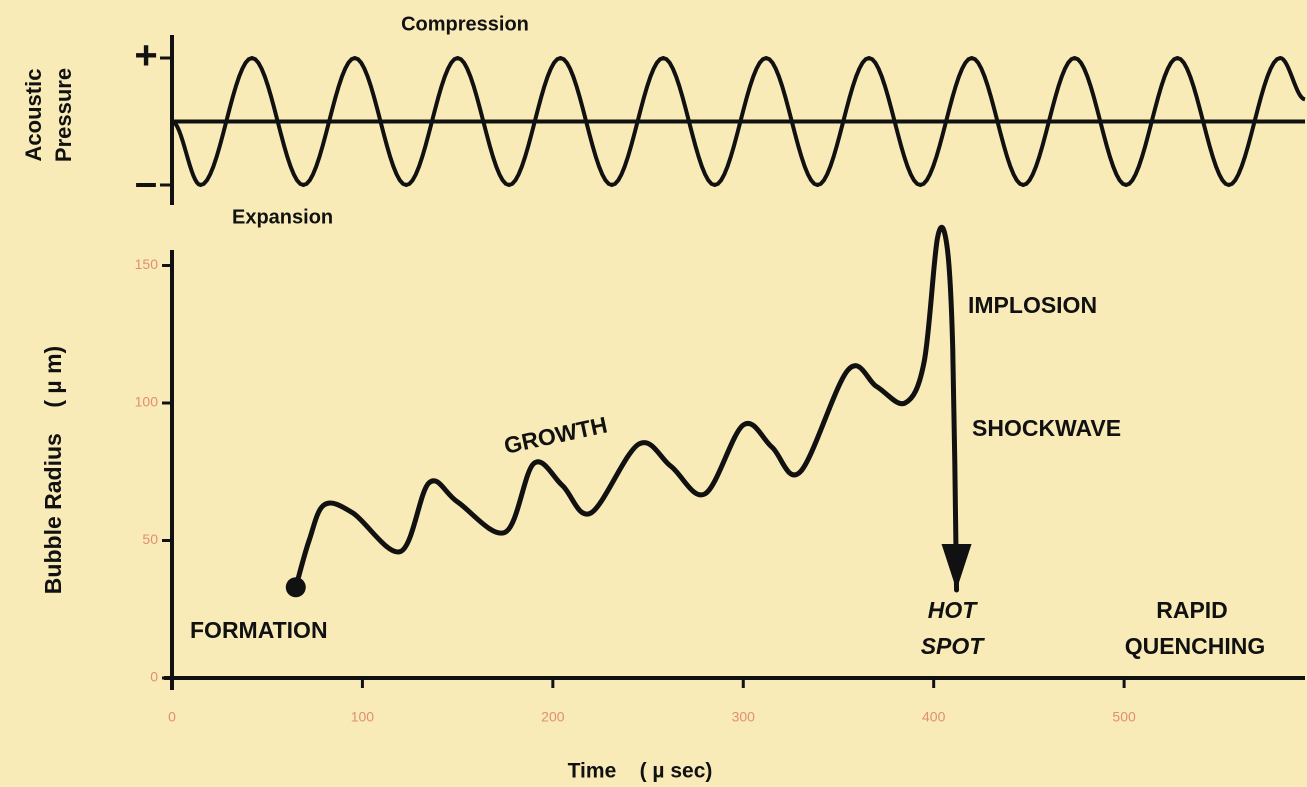 This screenshot has width=1307, height=787. What do you see at coordinates (63, 115) in the screenshot?
I see `y-axis-label: Pressure` at bounding box center [63, 115].